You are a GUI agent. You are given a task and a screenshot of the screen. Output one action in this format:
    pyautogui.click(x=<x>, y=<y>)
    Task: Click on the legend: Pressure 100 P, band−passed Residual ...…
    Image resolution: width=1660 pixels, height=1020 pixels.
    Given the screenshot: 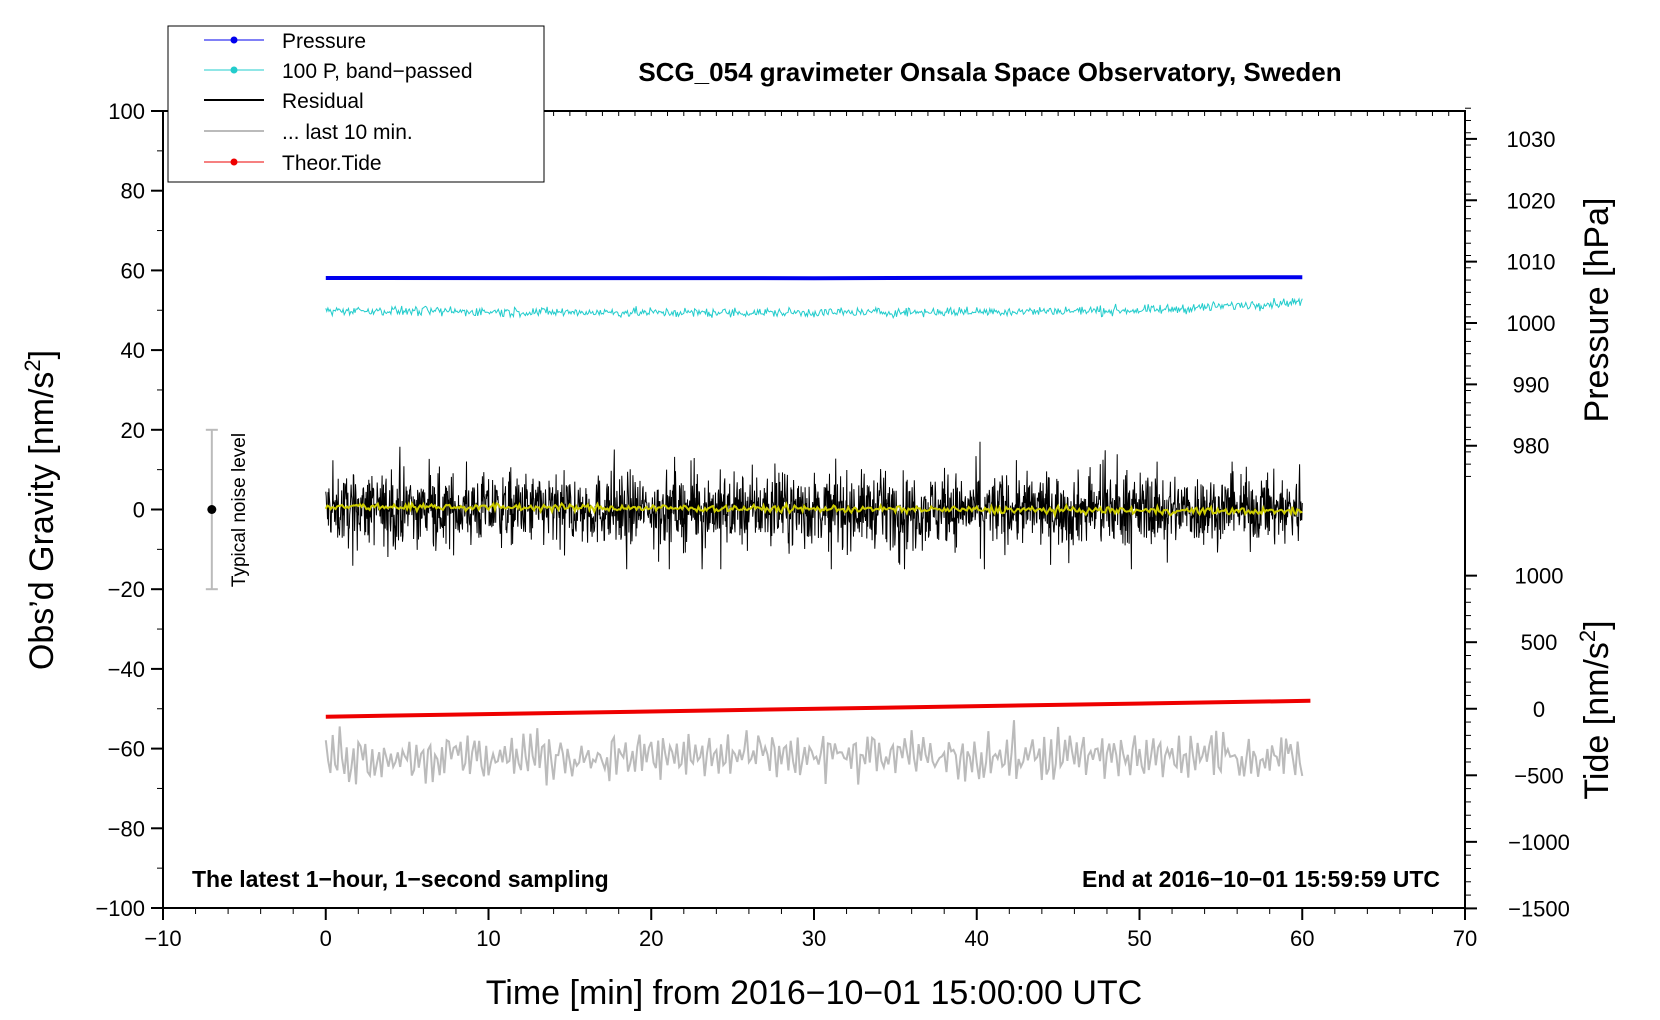 What is the action you would take?
    pyautogui.click(x=356, y=104)
    